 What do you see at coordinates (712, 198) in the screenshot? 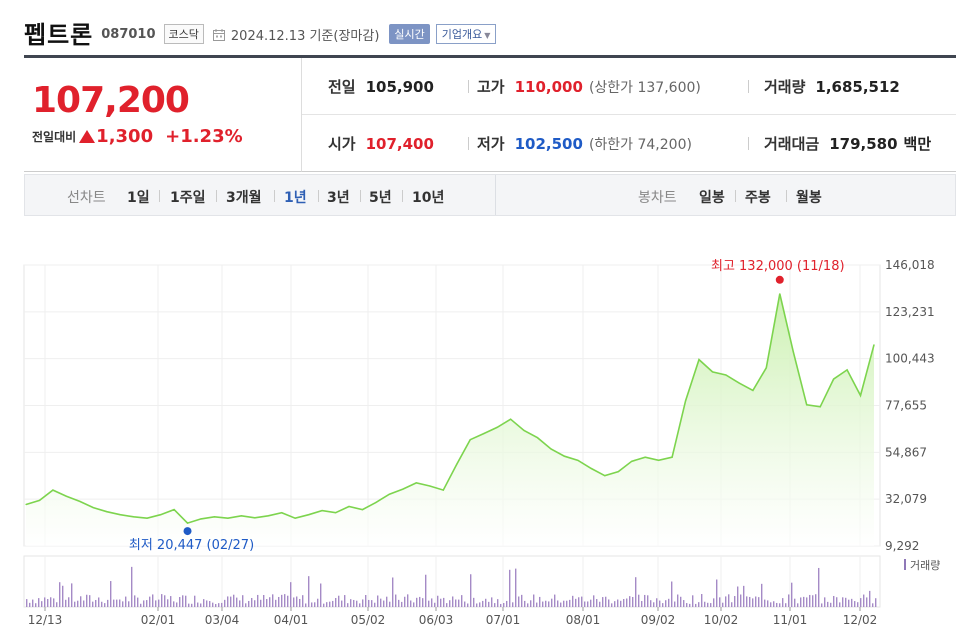
I see `candle-daily: 일봉` at bounding box center [712, 198].